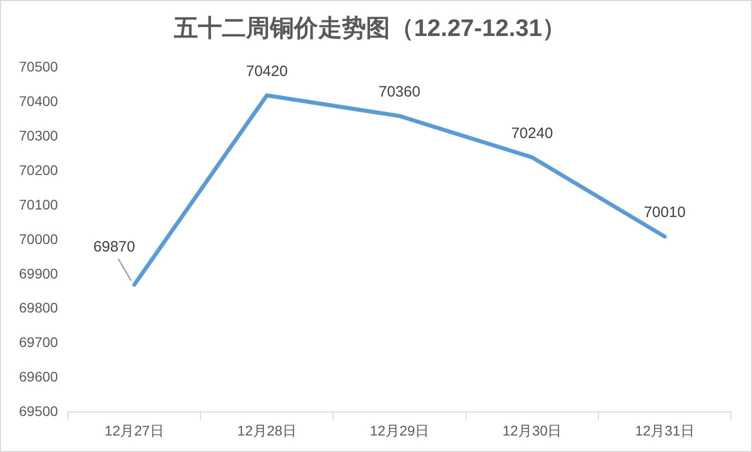 The image size is (752, 452). I want to click on y-tick-label: 70500, so click(38, 66).